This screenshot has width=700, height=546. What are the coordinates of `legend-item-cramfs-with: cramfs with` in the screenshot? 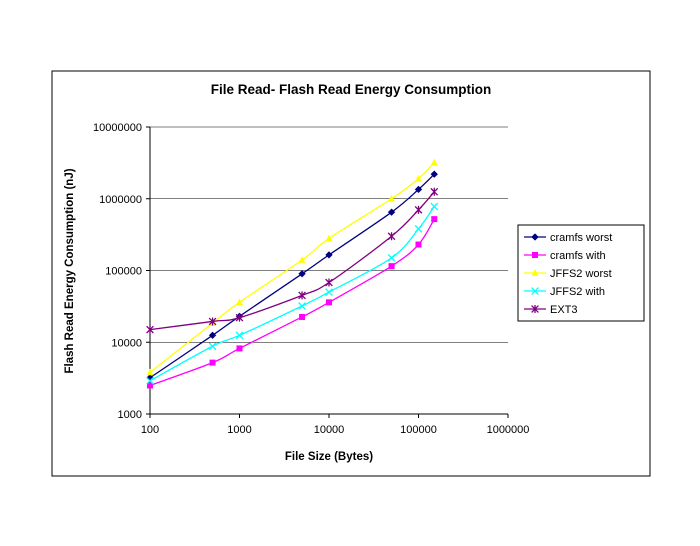 It's located at (565, 256).